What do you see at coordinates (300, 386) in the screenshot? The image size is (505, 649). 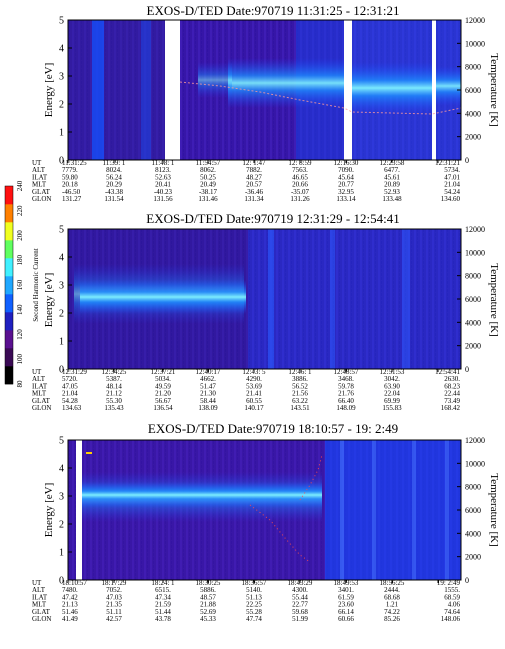 I see `orbit-value: 56.52` at bounding box center [300, 386].